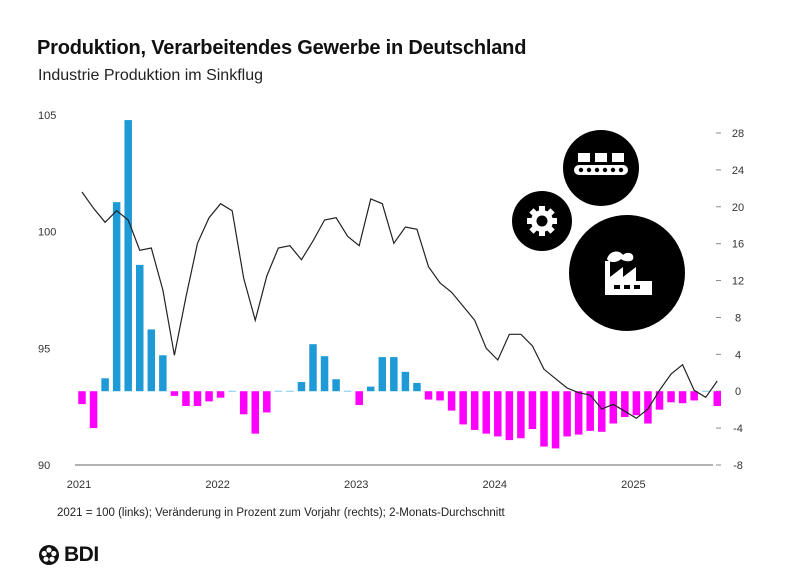 Image resolution: width=800 pixels, height=583 pixels. What do you see at coordinates (738, 318) in the screenshot?
I see `right-tick-label: 8` at bounding box center [738, 318].